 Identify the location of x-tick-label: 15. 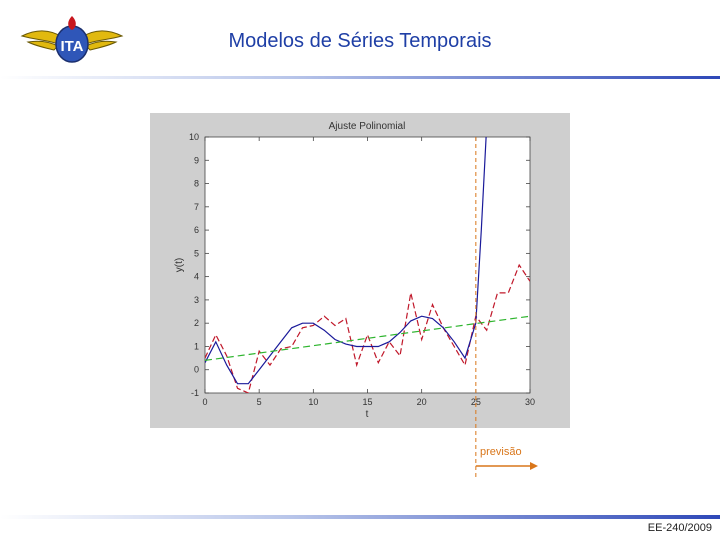
(367, 402).